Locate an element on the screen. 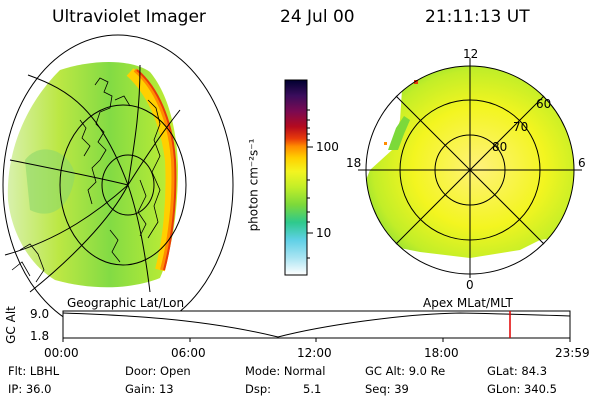  glat-info: GLat: 84.3 is located at coordinates (517, 371).